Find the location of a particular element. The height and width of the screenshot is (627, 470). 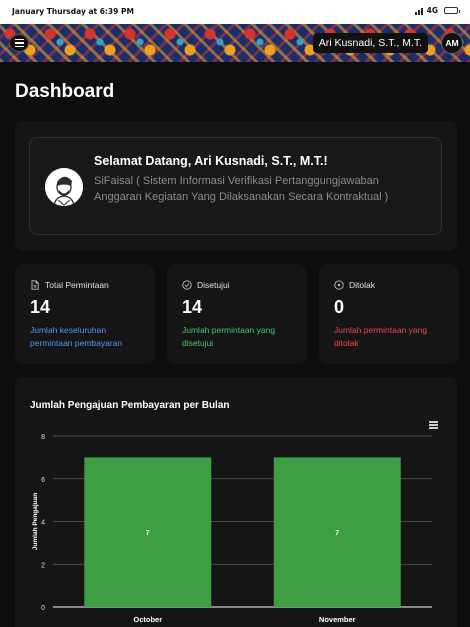

user-illustration-icon is located at coordinates (64, 187).